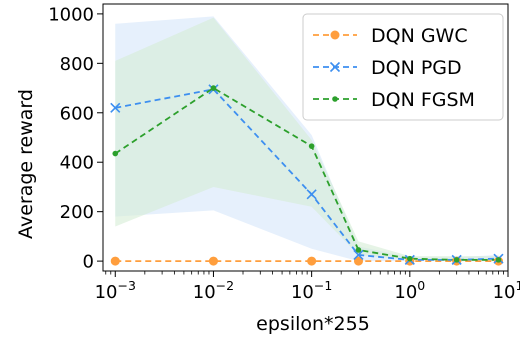  I want to click on legend: DQN GWC DQN PGD DQN FGSM, so click(403, 67).